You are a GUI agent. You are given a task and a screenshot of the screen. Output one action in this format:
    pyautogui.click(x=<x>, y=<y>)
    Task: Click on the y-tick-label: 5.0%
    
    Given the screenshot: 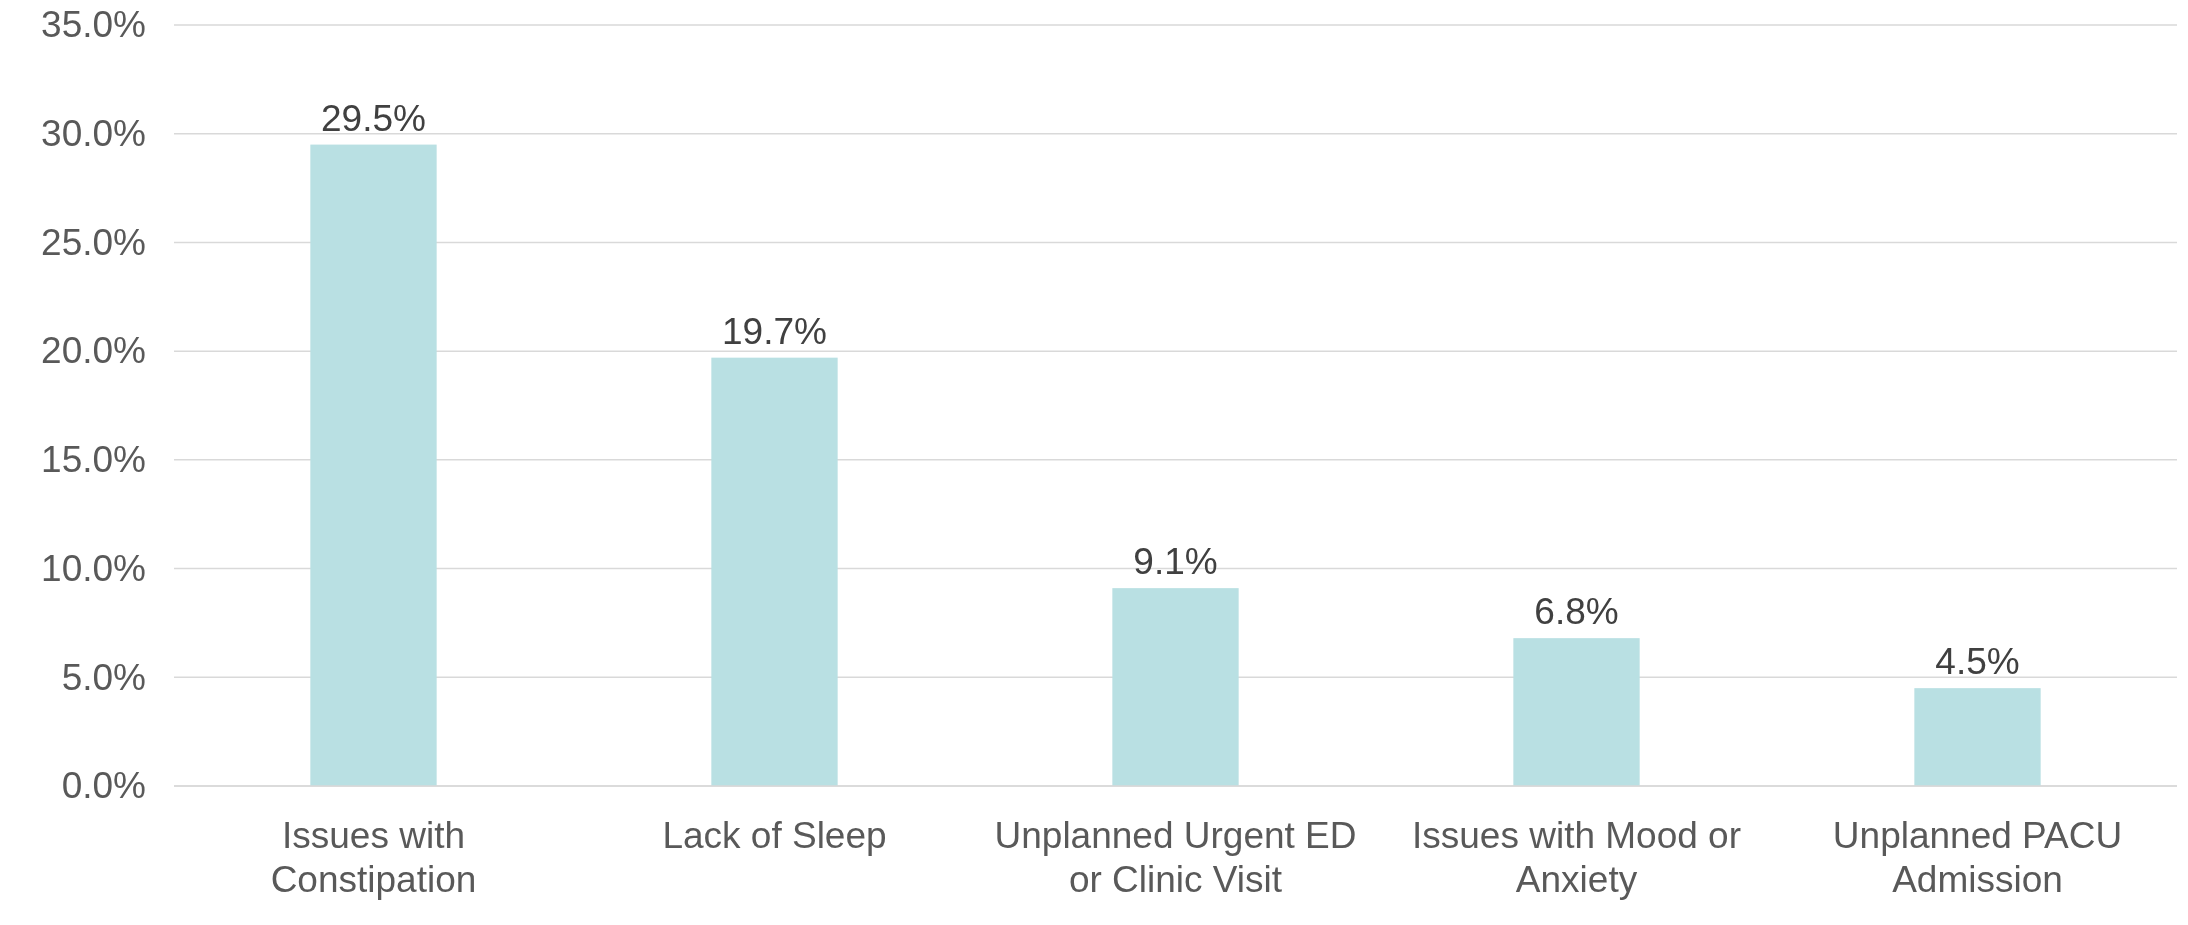 What is the action you would take?
    pyautogui.click(x=103, y=677)
    